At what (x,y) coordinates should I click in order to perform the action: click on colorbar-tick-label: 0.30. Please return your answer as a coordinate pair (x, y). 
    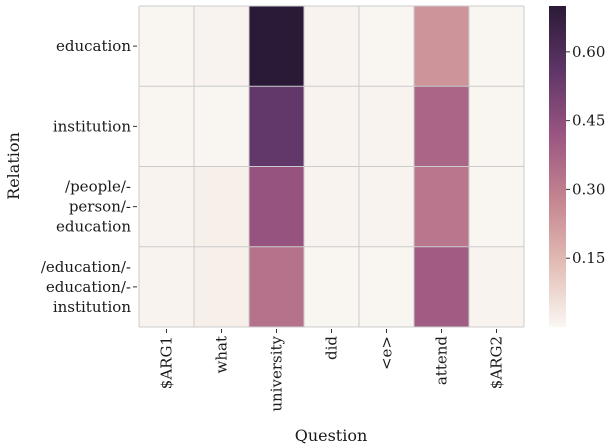
    Looking at the image, I should click on (588, 189).